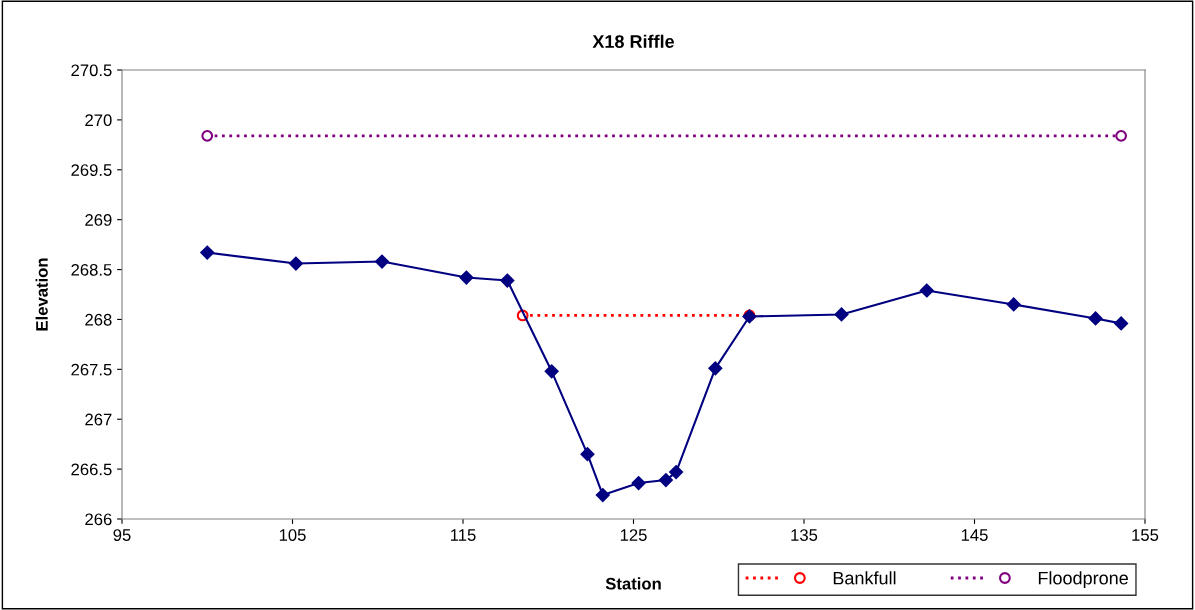  I want to click on x-tick-label: 135, so click(804, 535).